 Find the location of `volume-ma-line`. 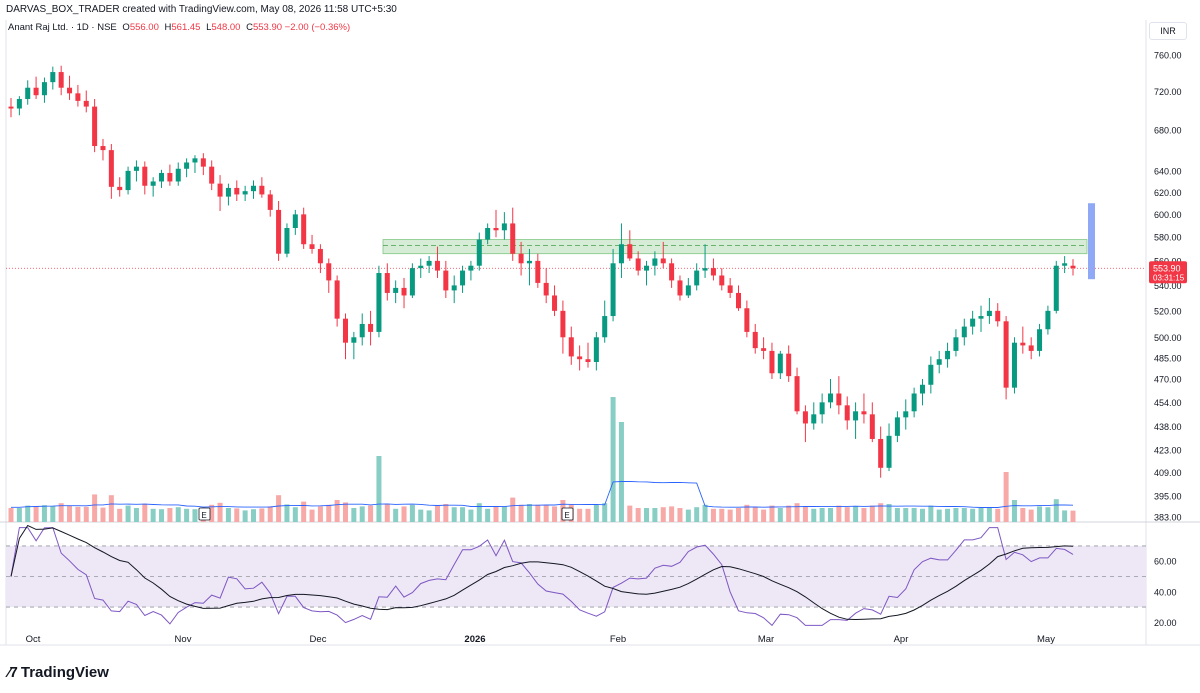

volume-ma-line is located at coordinates (542, 494).